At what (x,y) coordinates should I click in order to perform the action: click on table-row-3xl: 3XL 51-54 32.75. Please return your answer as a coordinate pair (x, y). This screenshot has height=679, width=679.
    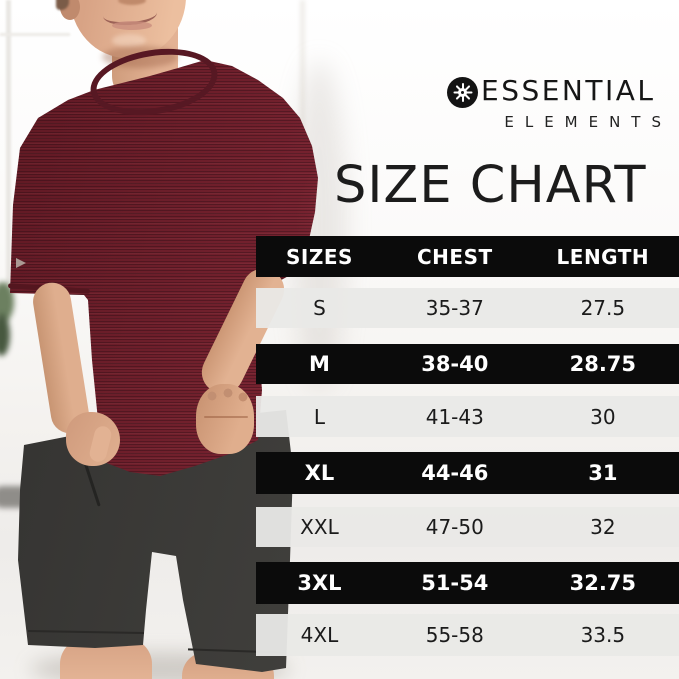
    Looking at the image, I should click on (467, 583).